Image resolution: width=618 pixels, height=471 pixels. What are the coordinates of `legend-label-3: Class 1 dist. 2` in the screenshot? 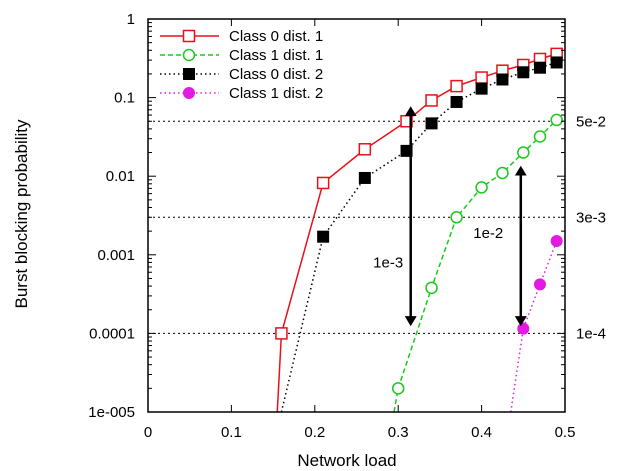 It's located at (276, 93).